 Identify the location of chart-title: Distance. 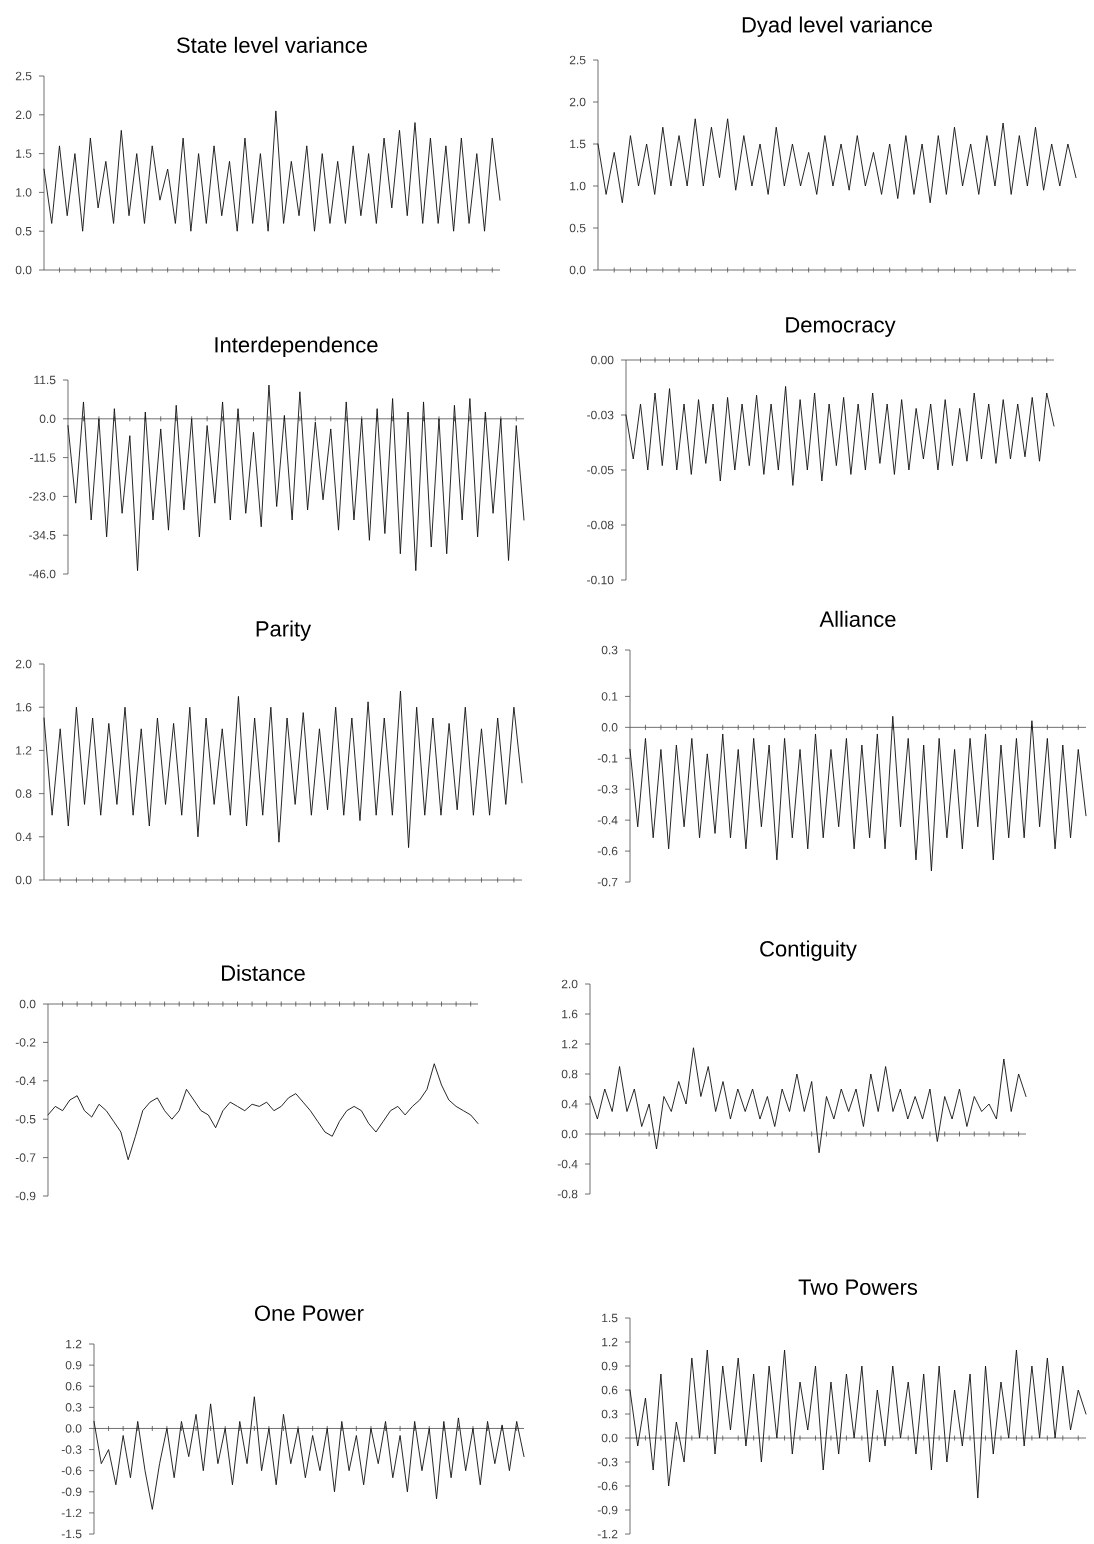
(263, 972).